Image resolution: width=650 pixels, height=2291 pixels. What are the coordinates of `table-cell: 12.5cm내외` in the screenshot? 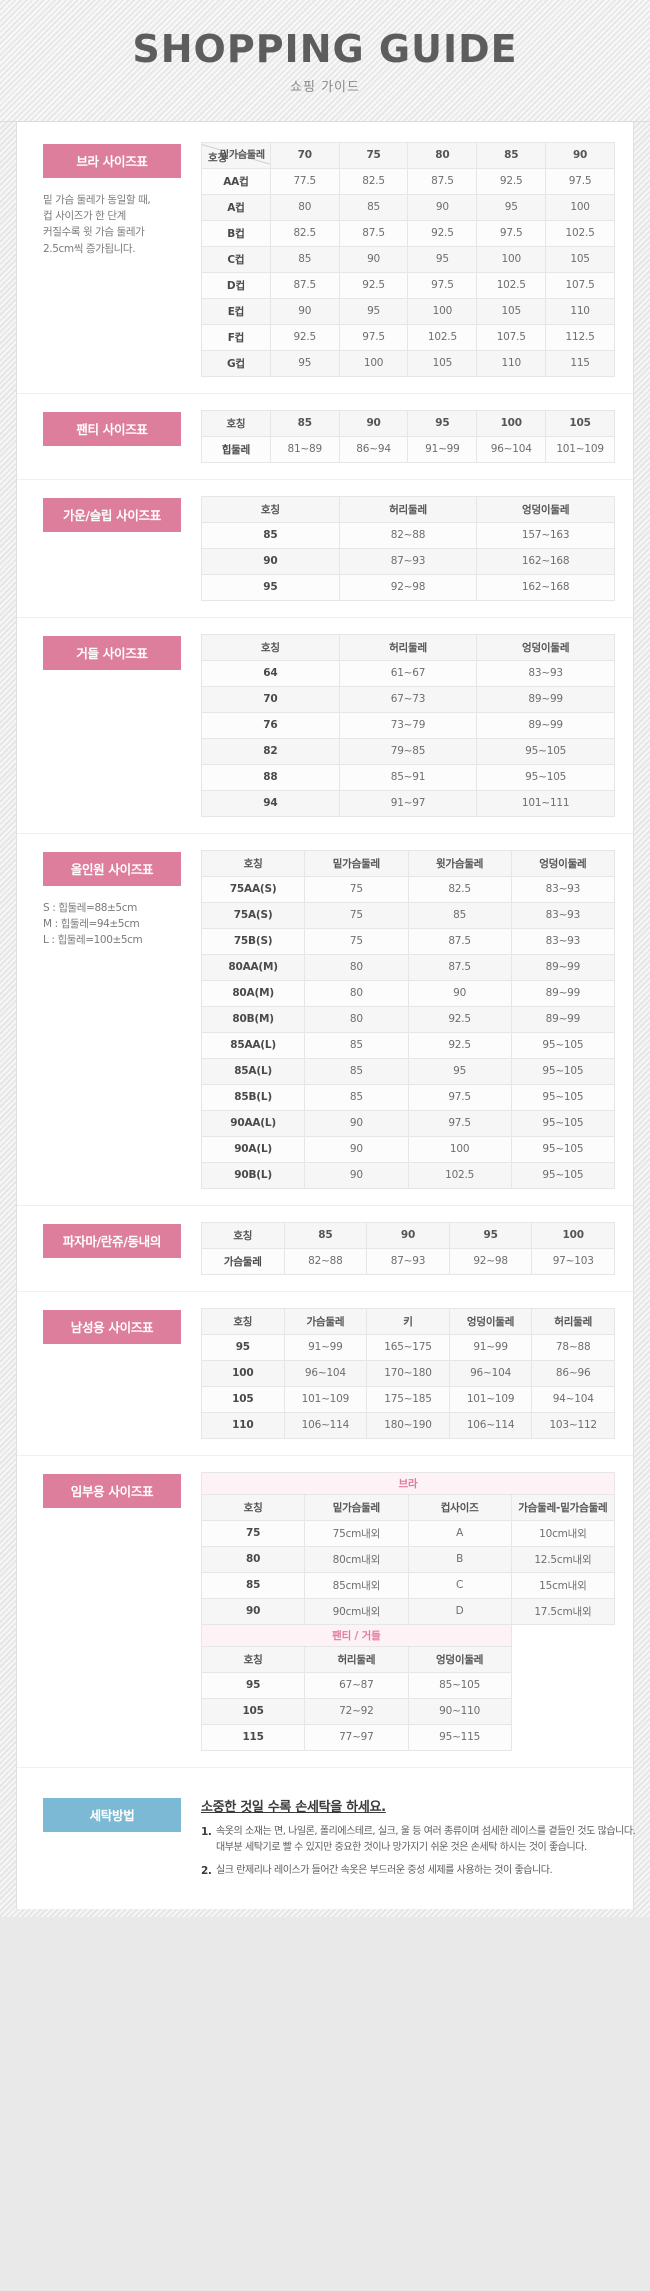 It's located at (563, 1559).